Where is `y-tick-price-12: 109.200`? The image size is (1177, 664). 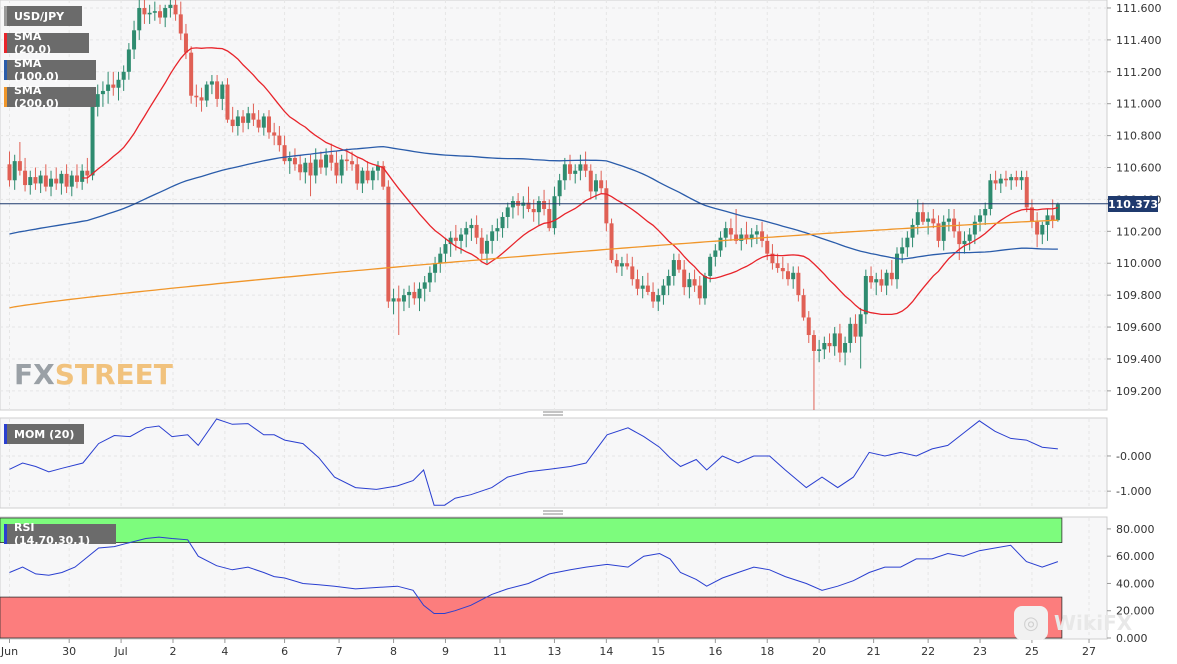 y-tick-price-12: 109.200 is located at coordinates (1139, 391).